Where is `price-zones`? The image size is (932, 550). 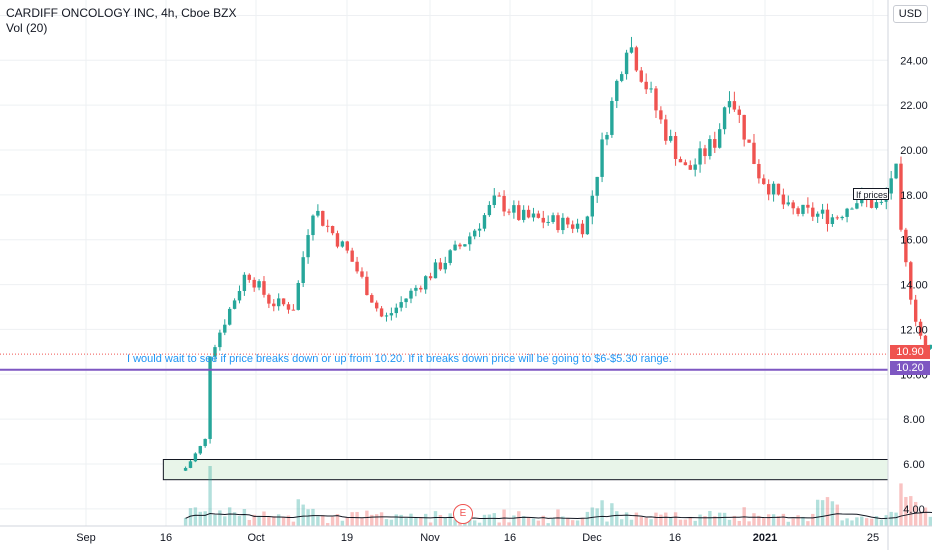
price-zones is located at coordinates (525, 470).